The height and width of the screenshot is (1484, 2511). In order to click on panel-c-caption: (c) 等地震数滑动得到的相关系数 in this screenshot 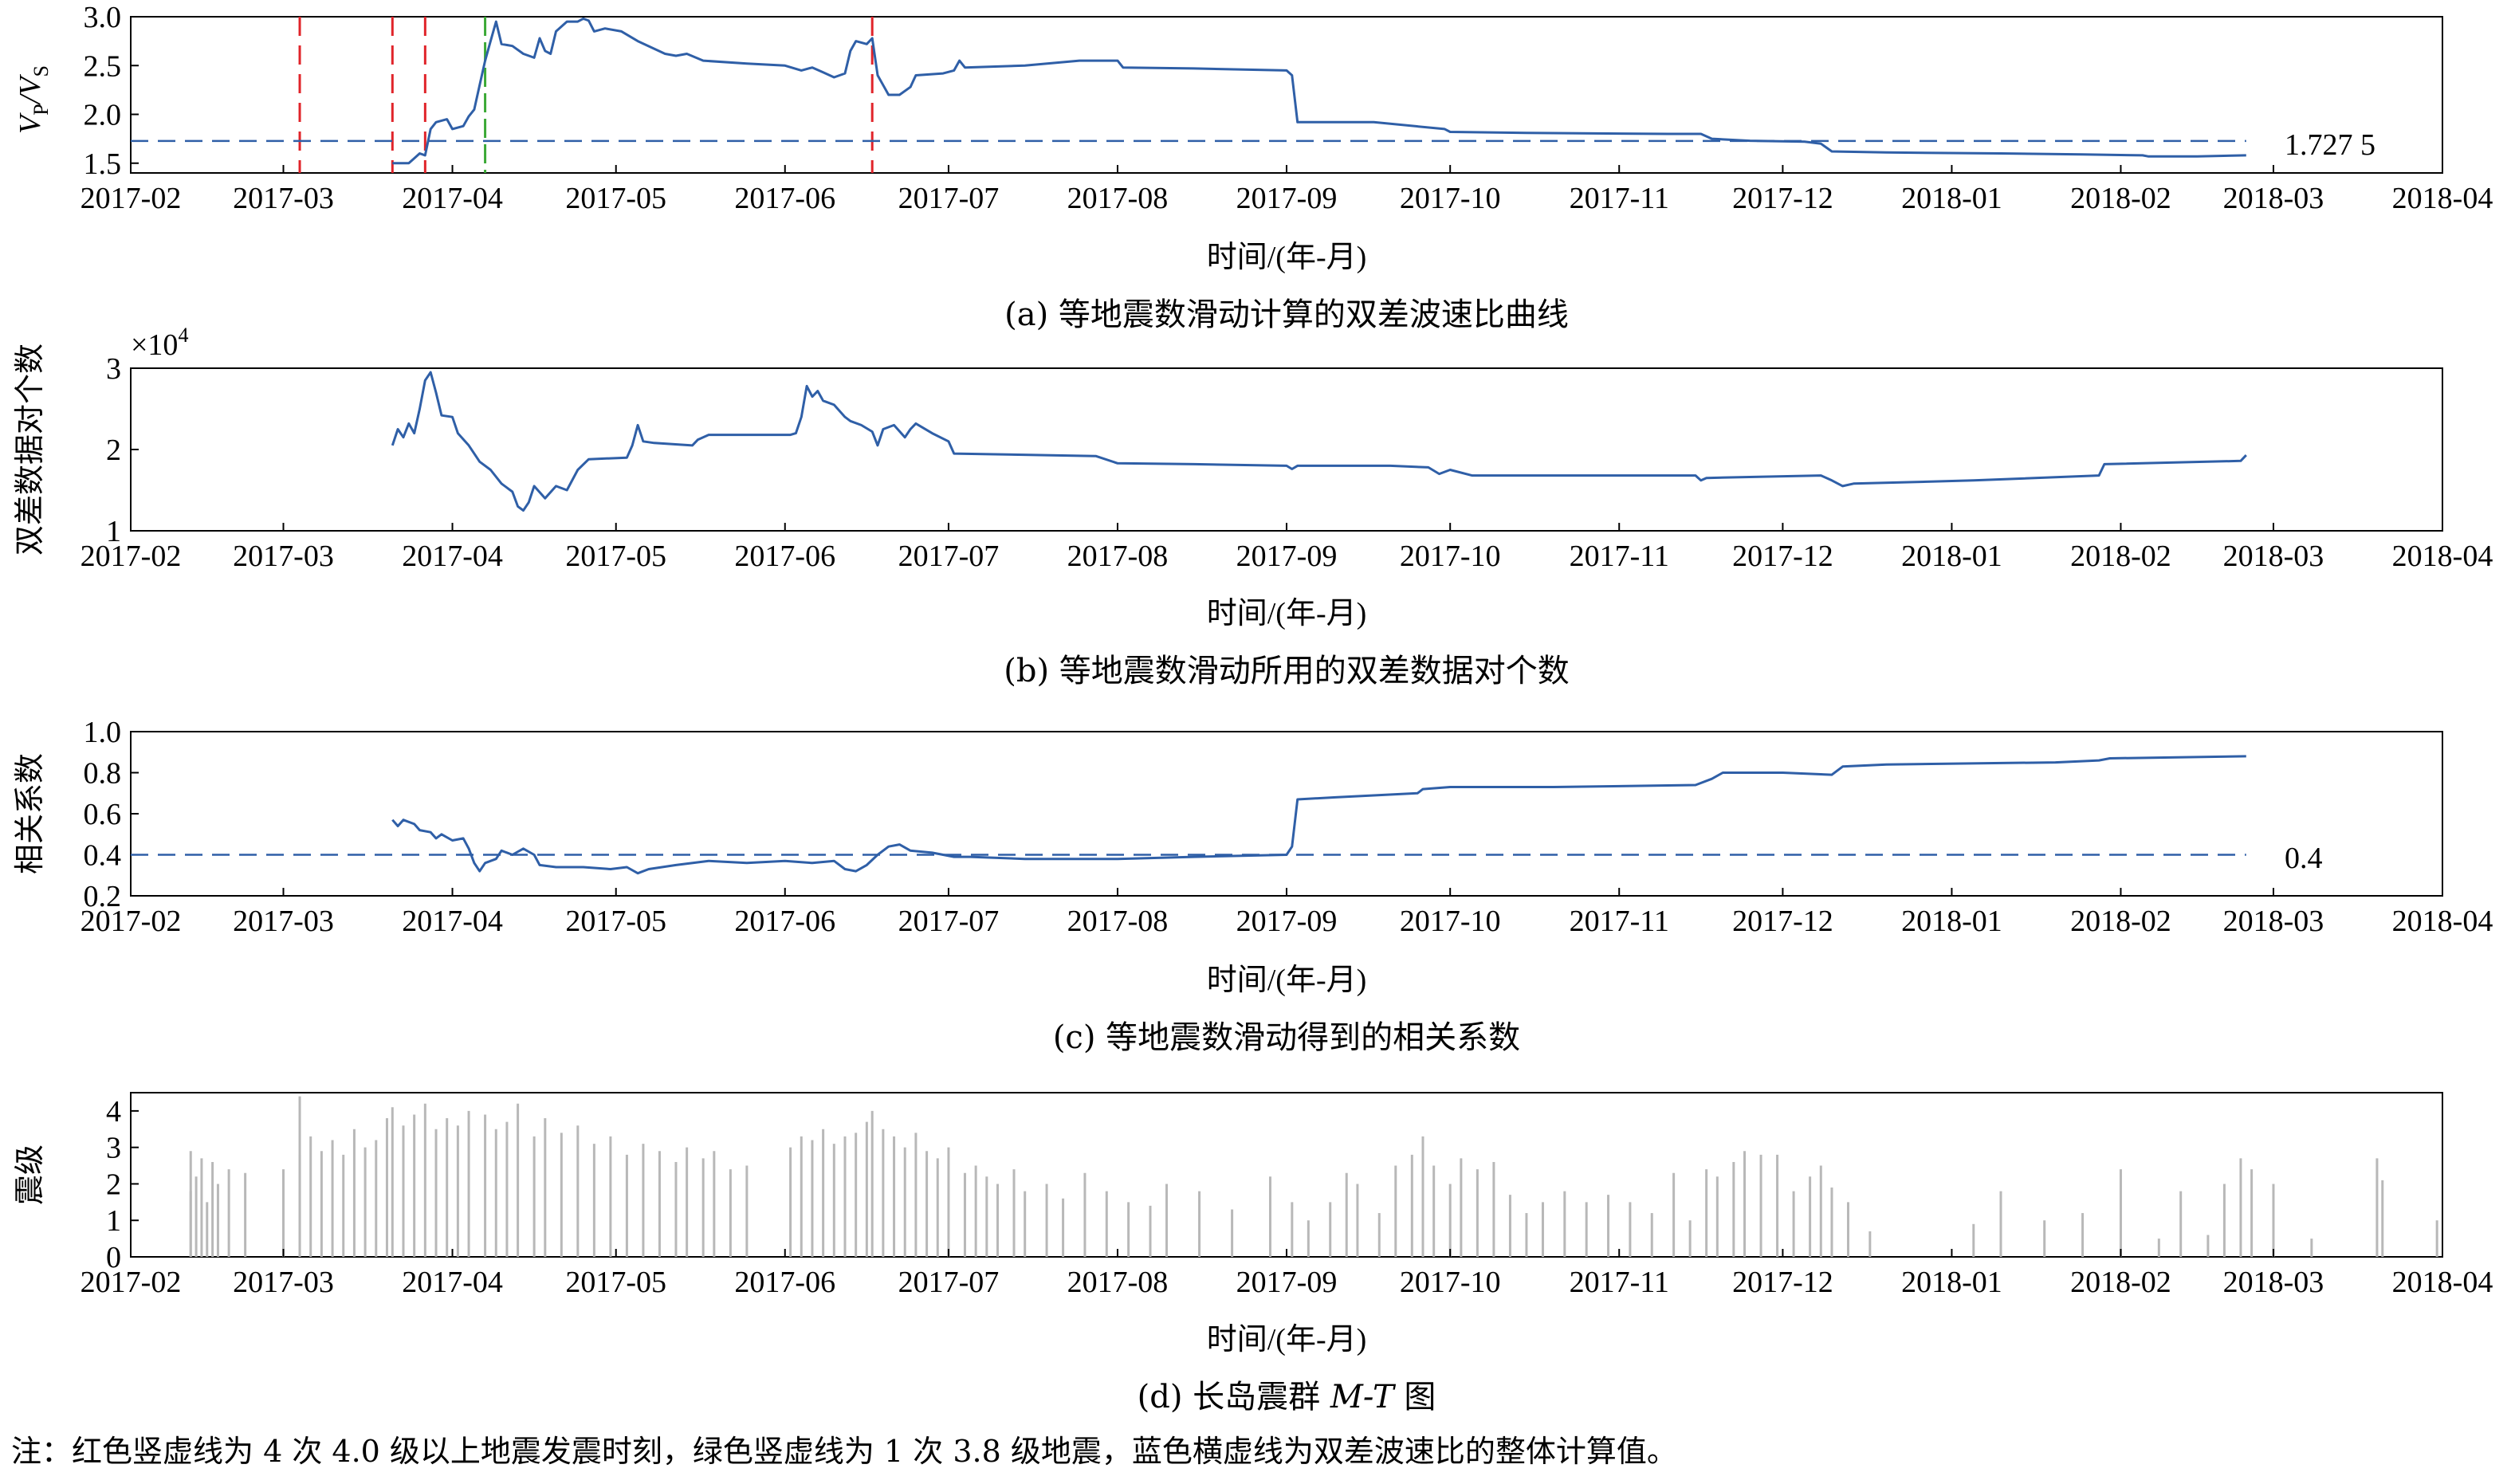, I will do `click(1286, 1037)`.